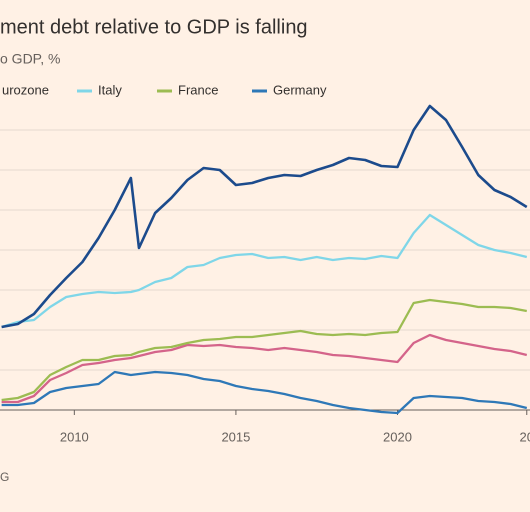  Describe the element at coordinates (30, 59) in the screenshot. I see `chart-subtitle: o GDP, %` at that location.